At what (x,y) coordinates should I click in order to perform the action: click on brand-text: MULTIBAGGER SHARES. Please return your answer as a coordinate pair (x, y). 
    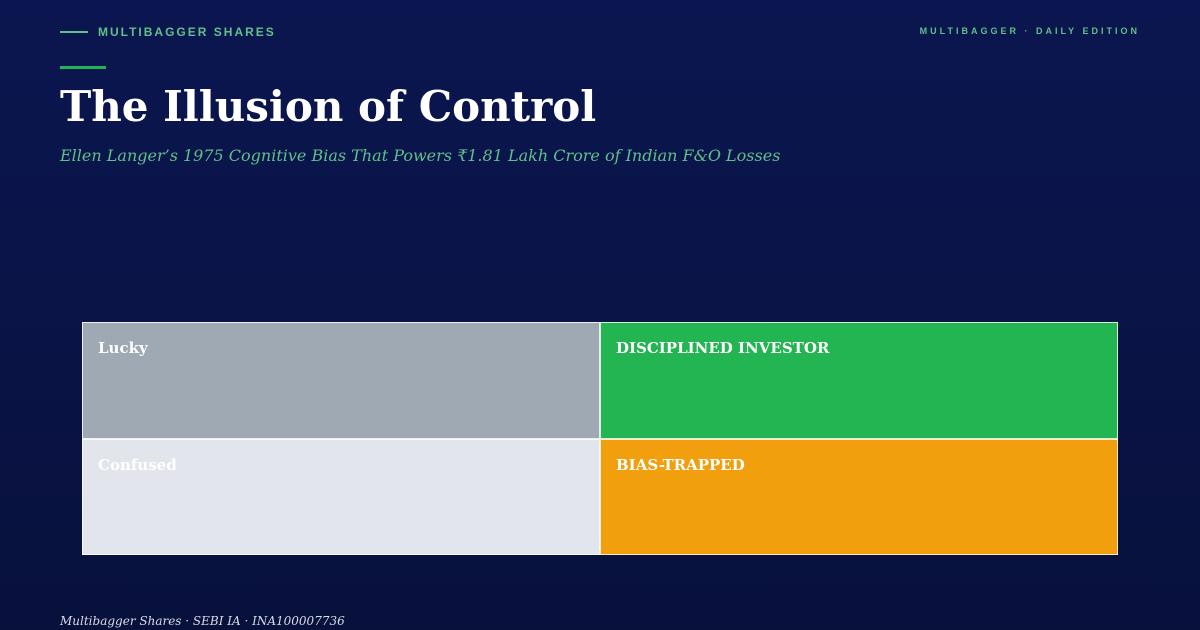
    Looking at the image, I should click on (187, 32).